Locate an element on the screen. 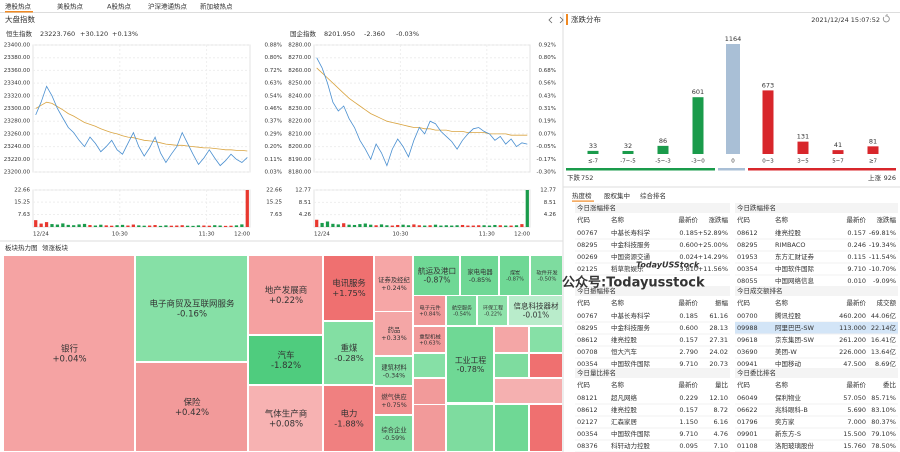  pager-arrows is located at coordinates (556, 20).